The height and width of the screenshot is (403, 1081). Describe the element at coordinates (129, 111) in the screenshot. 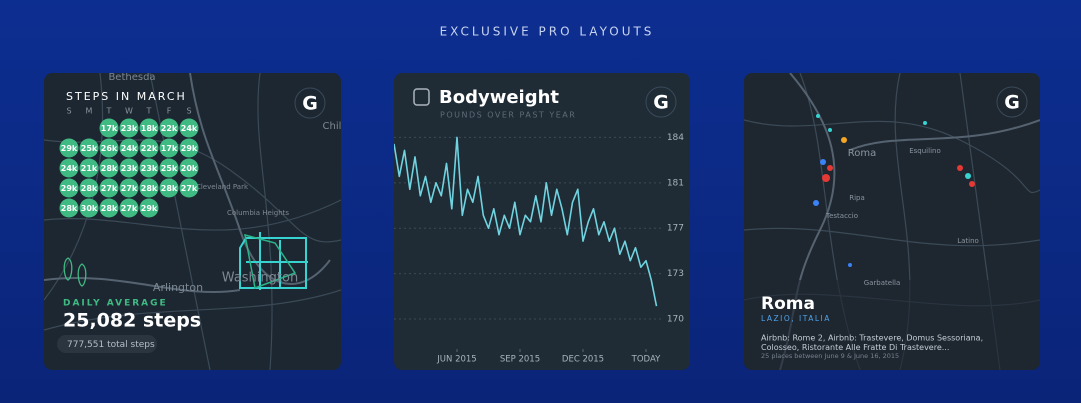

I see `weekday: W` at that location.